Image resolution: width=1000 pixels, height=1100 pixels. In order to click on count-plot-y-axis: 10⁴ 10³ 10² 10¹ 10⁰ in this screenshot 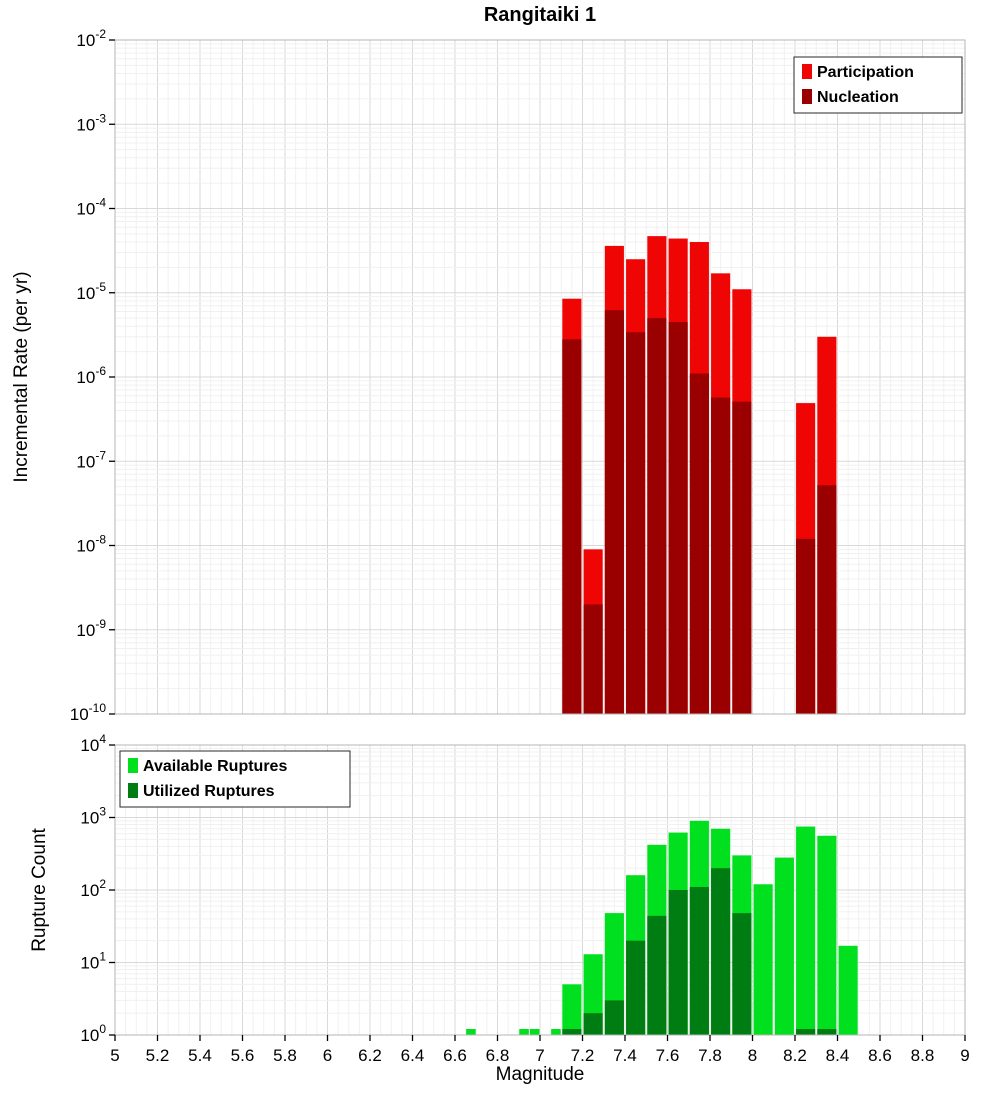, I will do `click(97, 888)`.